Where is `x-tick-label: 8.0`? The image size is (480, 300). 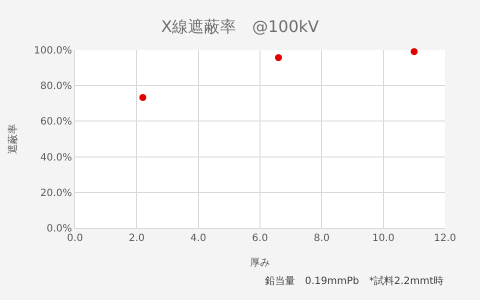 x-tick-label: 8.0 is located at coordinates (322, 238).